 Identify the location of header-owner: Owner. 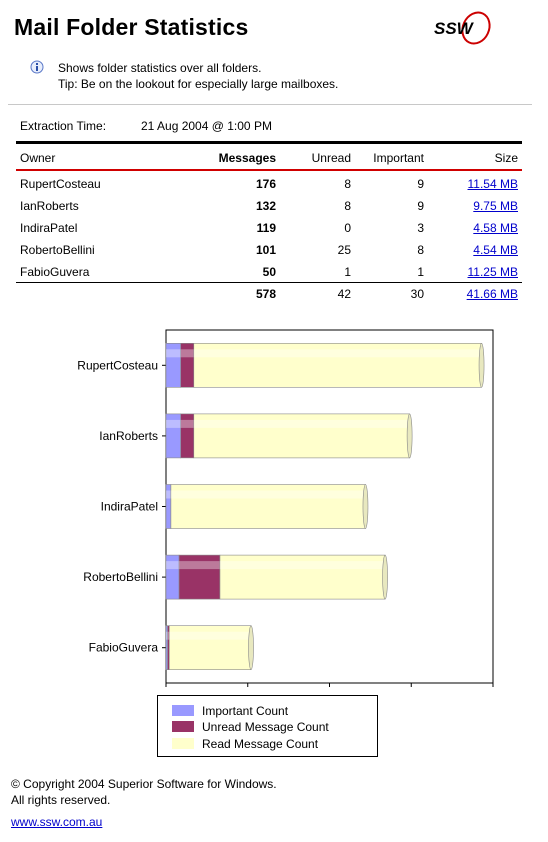
(38, 158).